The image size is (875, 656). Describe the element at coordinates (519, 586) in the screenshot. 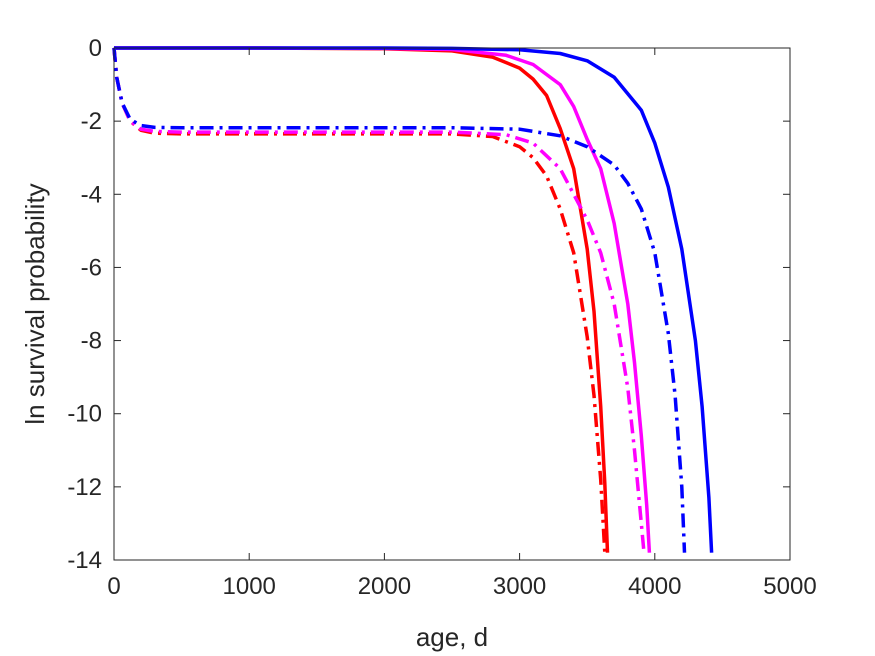

I see `x-tick-label: 3000` at that location.